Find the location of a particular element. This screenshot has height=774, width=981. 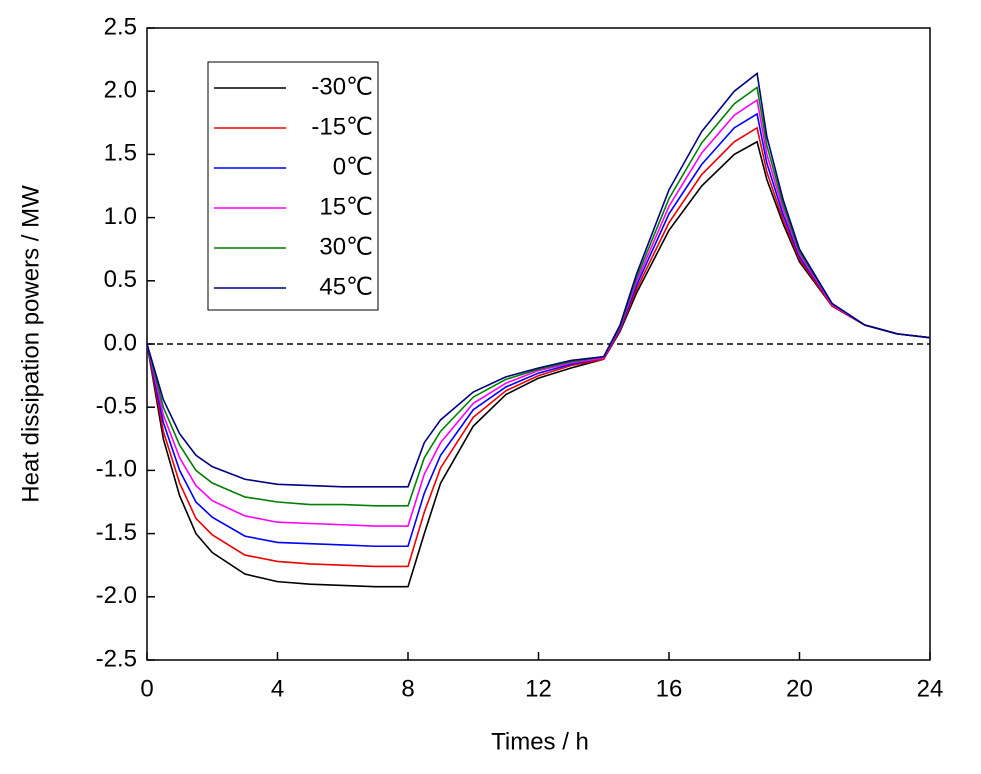

legend-label: -15℃ is located at coordinates (342, 126).